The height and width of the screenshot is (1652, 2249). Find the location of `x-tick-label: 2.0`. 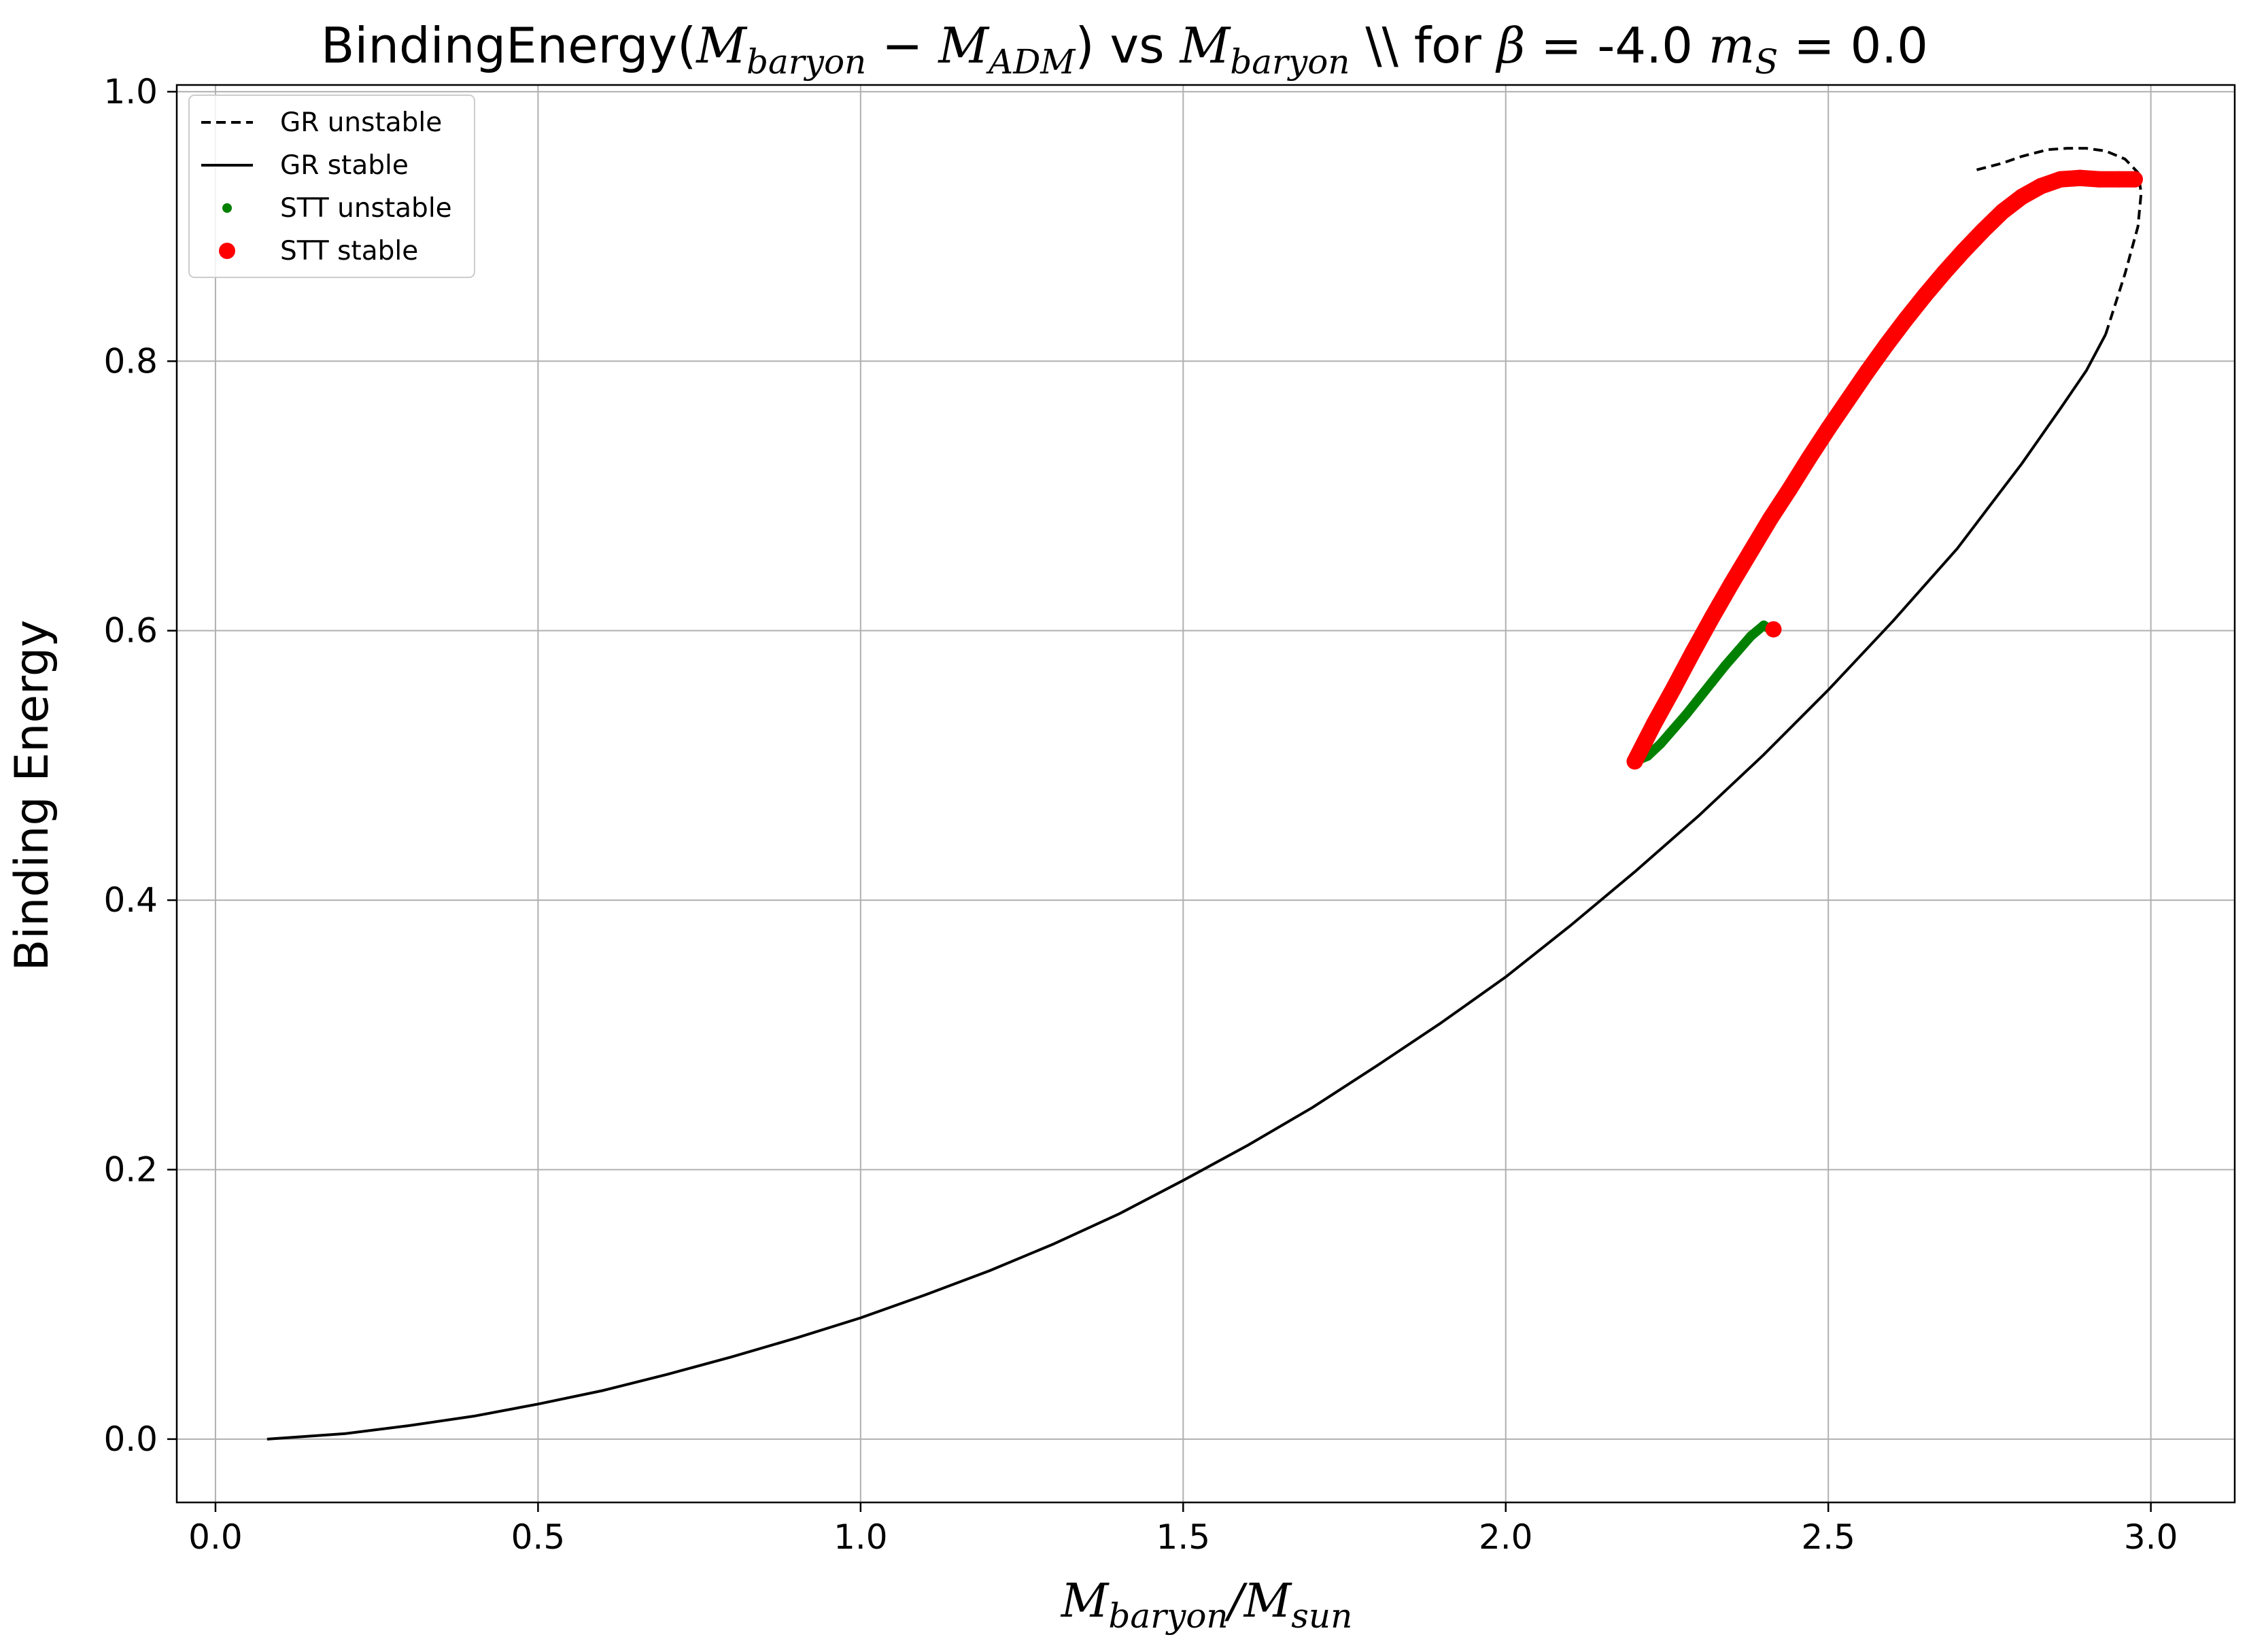

x-tick-label: 2.0 is located at coordinates (1506, 1537).